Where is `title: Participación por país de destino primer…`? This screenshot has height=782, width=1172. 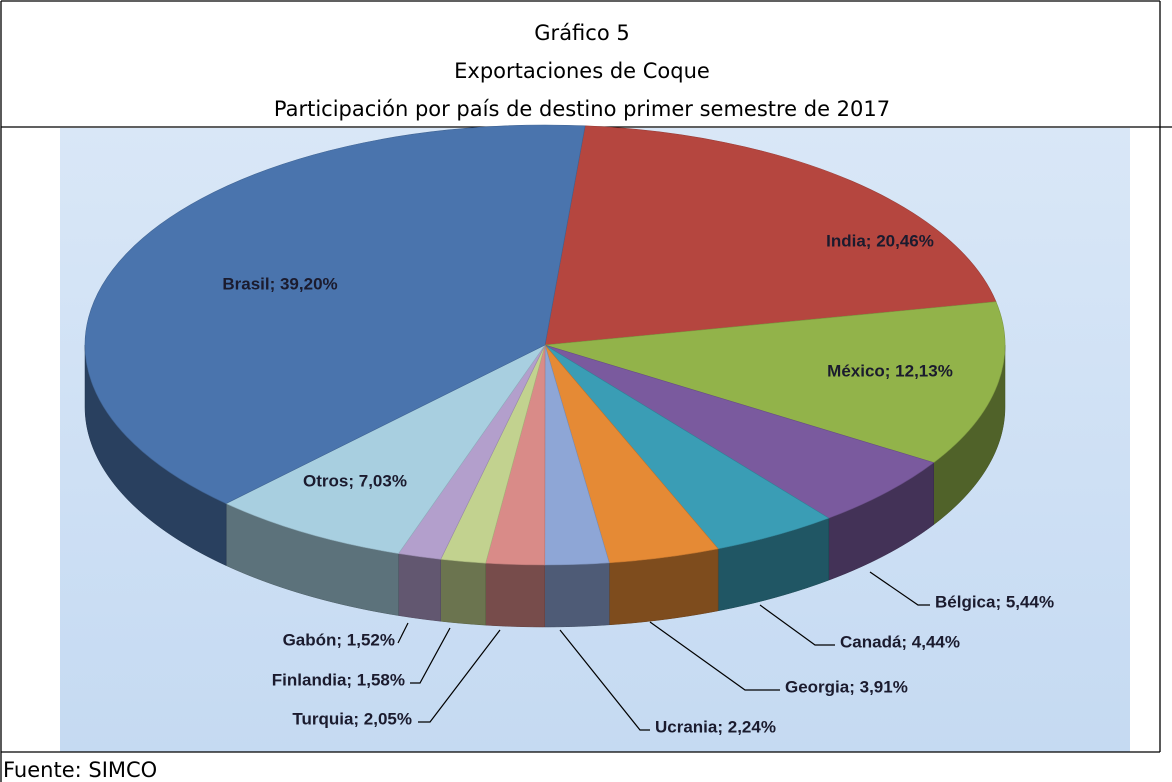
title: Participación por país de destino primer… is located at coordinates (582, 109).